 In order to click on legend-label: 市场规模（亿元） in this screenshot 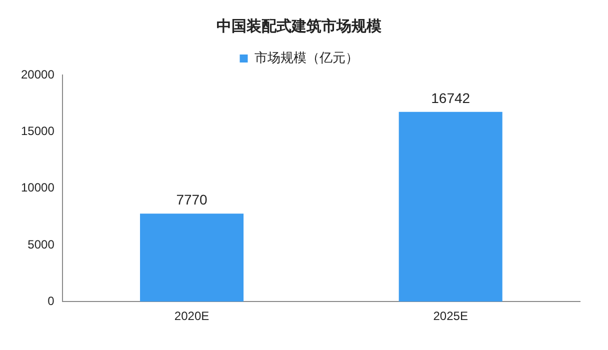, I will do `click(306, 58)`.